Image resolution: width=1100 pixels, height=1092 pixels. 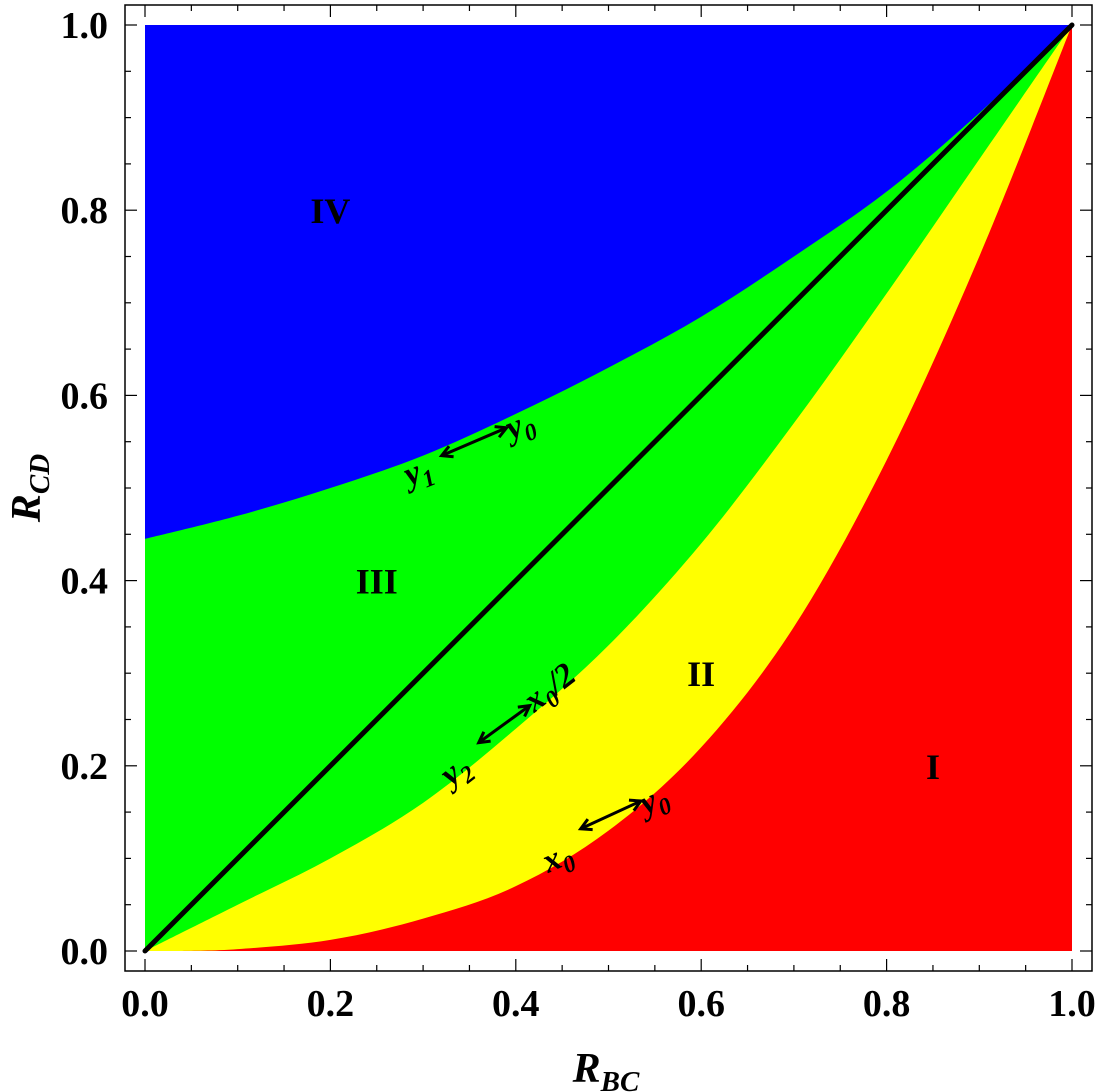 What do you see at coordinates (933, 767) in the screenshot?
I see `region-label-I: I` at bounding box center [933, 767].